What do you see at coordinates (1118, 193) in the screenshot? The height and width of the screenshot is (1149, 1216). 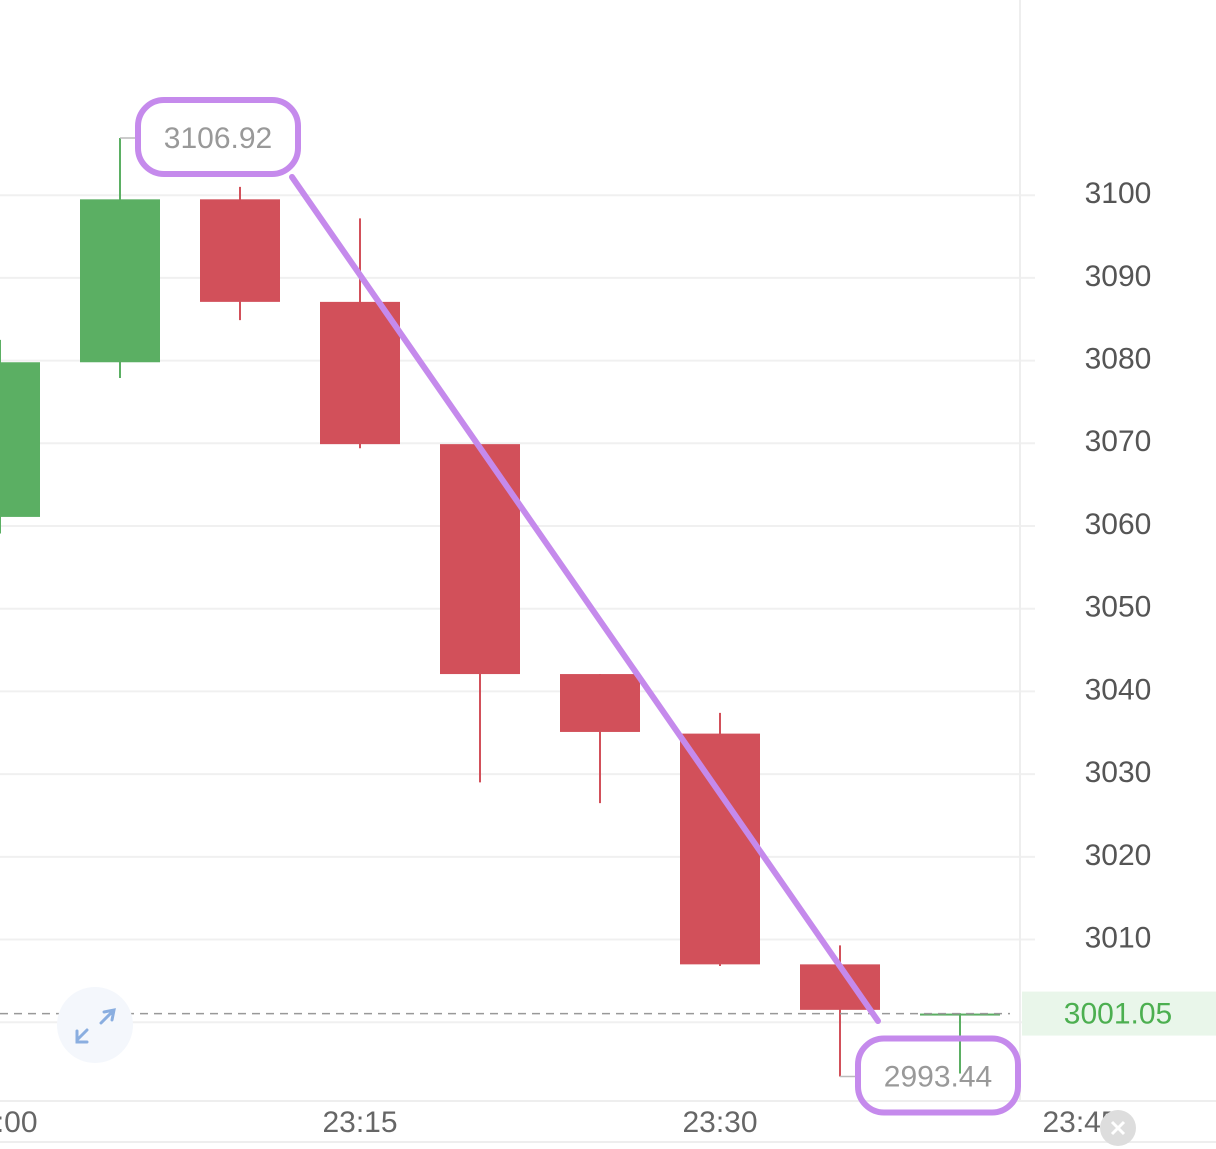 I see `y-tick-label: 3100` at bounding box center [1118, 193].